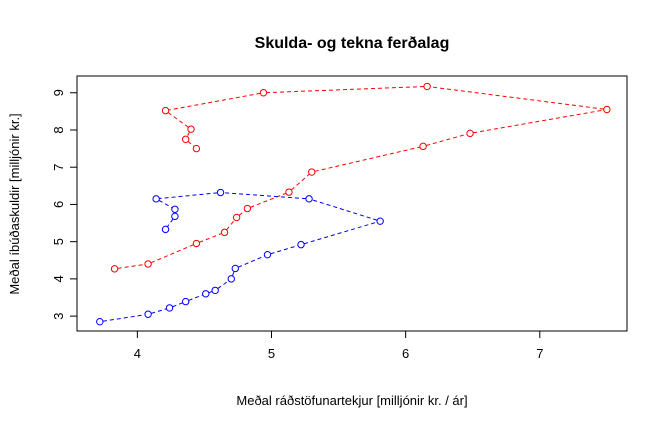  What do you see at coordinates (539, 353) in the screenshot?
I see `x-tick-label: 7` at bounding box center [539, 353].